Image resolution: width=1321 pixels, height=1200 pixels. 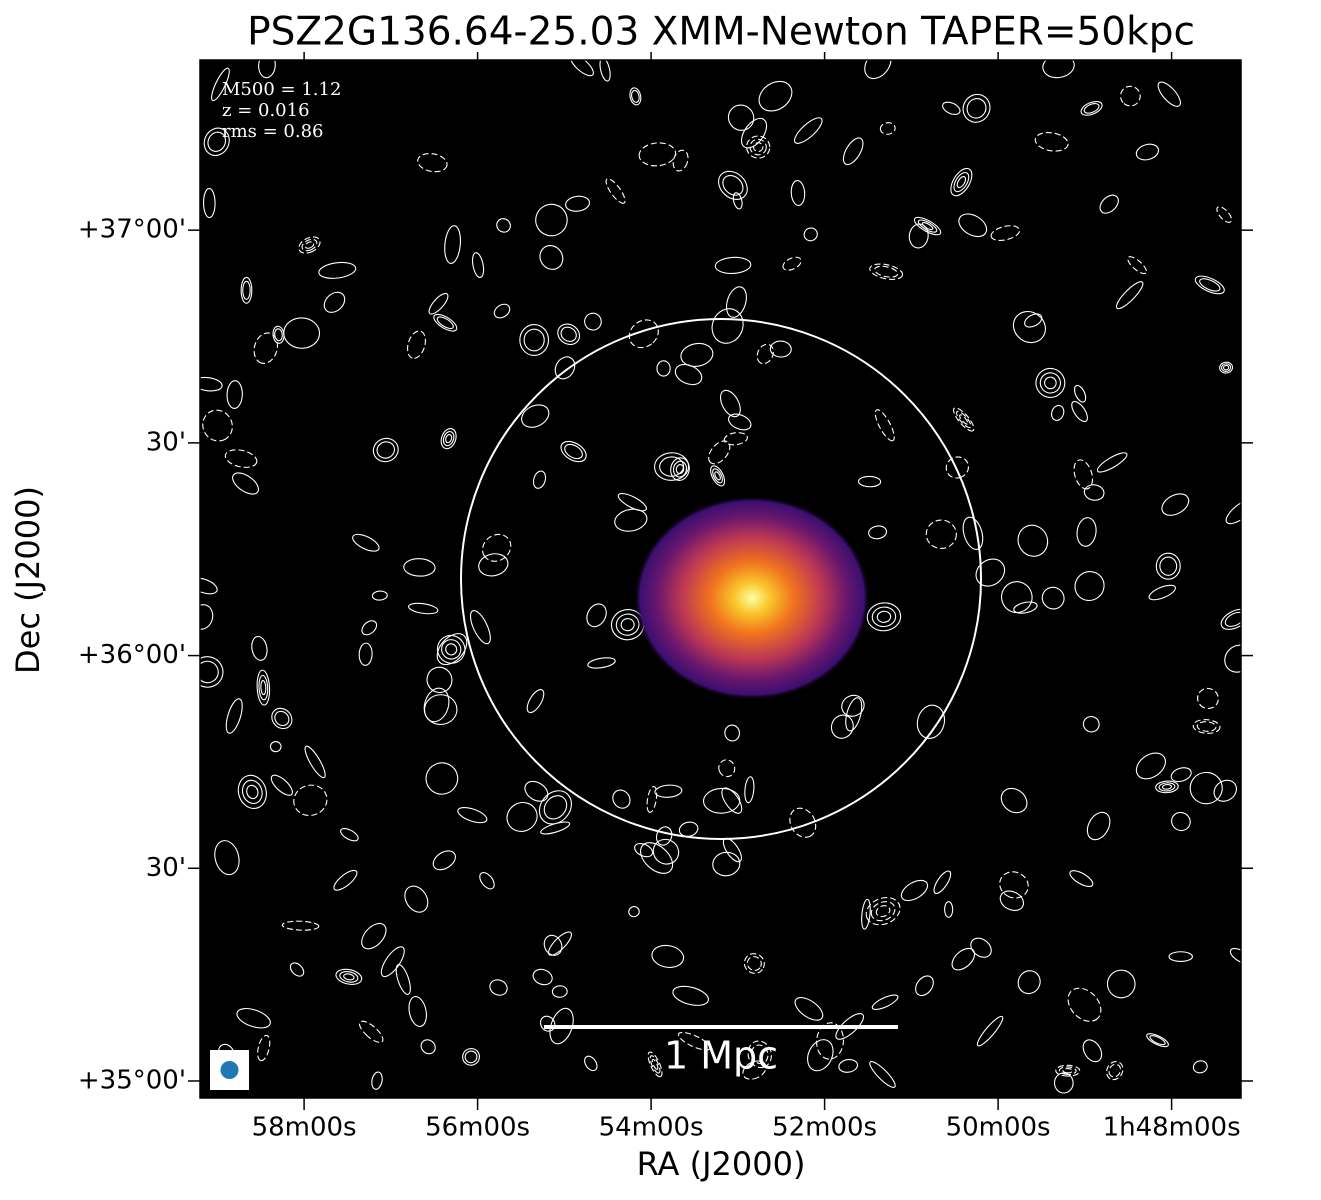 I want to click on y-tick-label: 30', so click(x=166, y=868).